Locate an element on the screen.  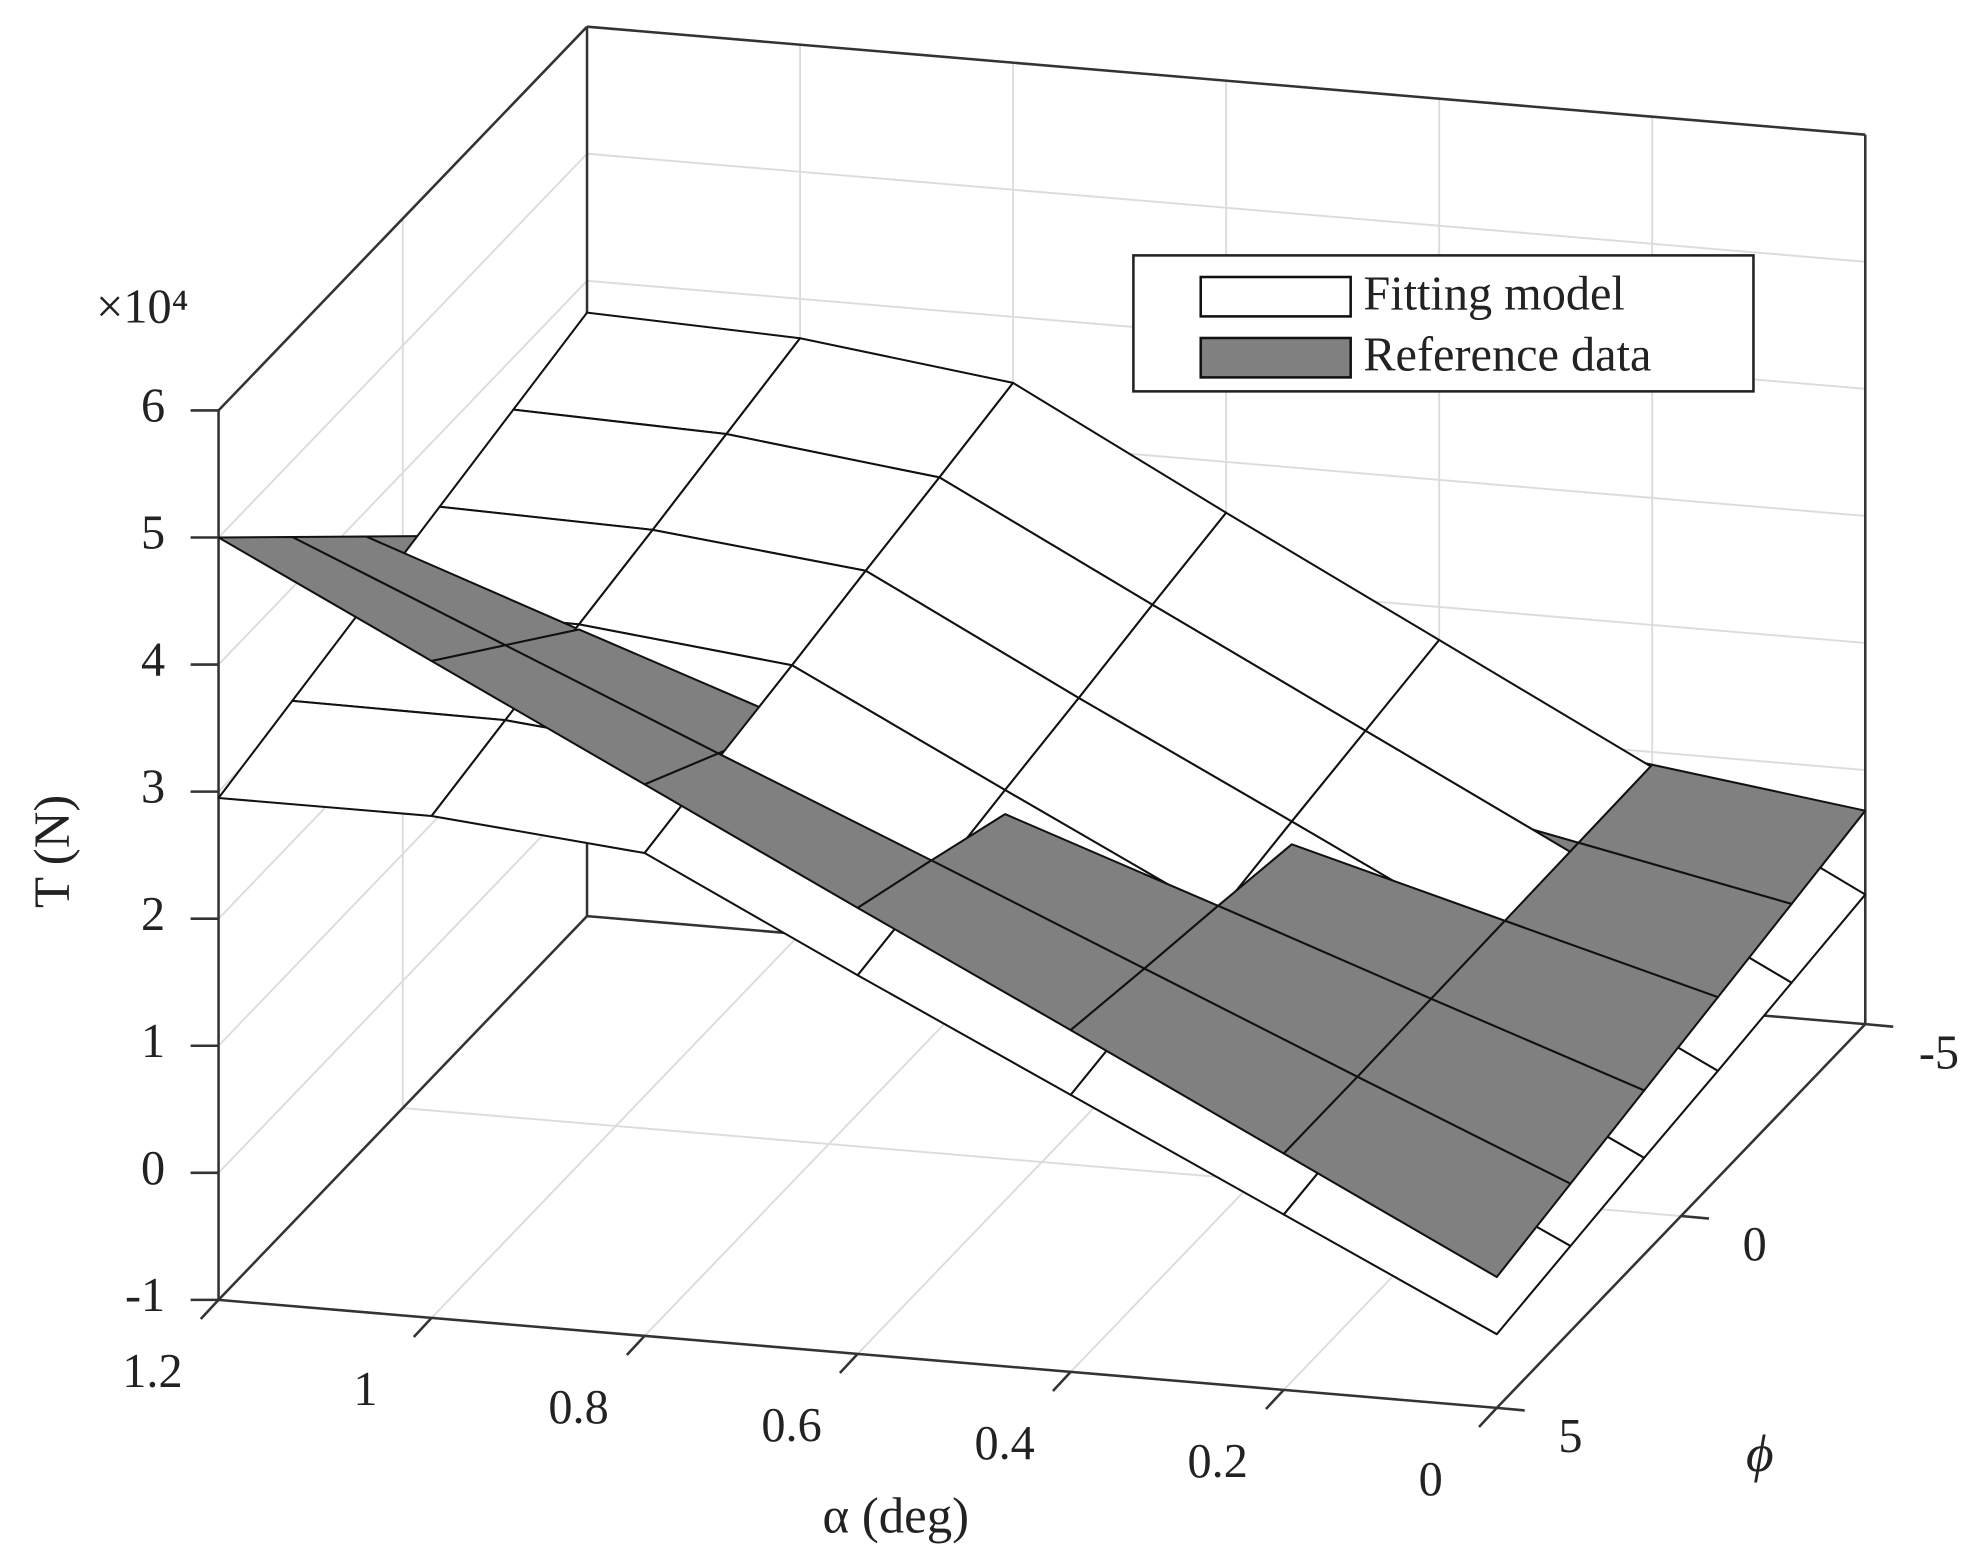
x-tick-label: 1.2 is located at coordinates (152, 1371).